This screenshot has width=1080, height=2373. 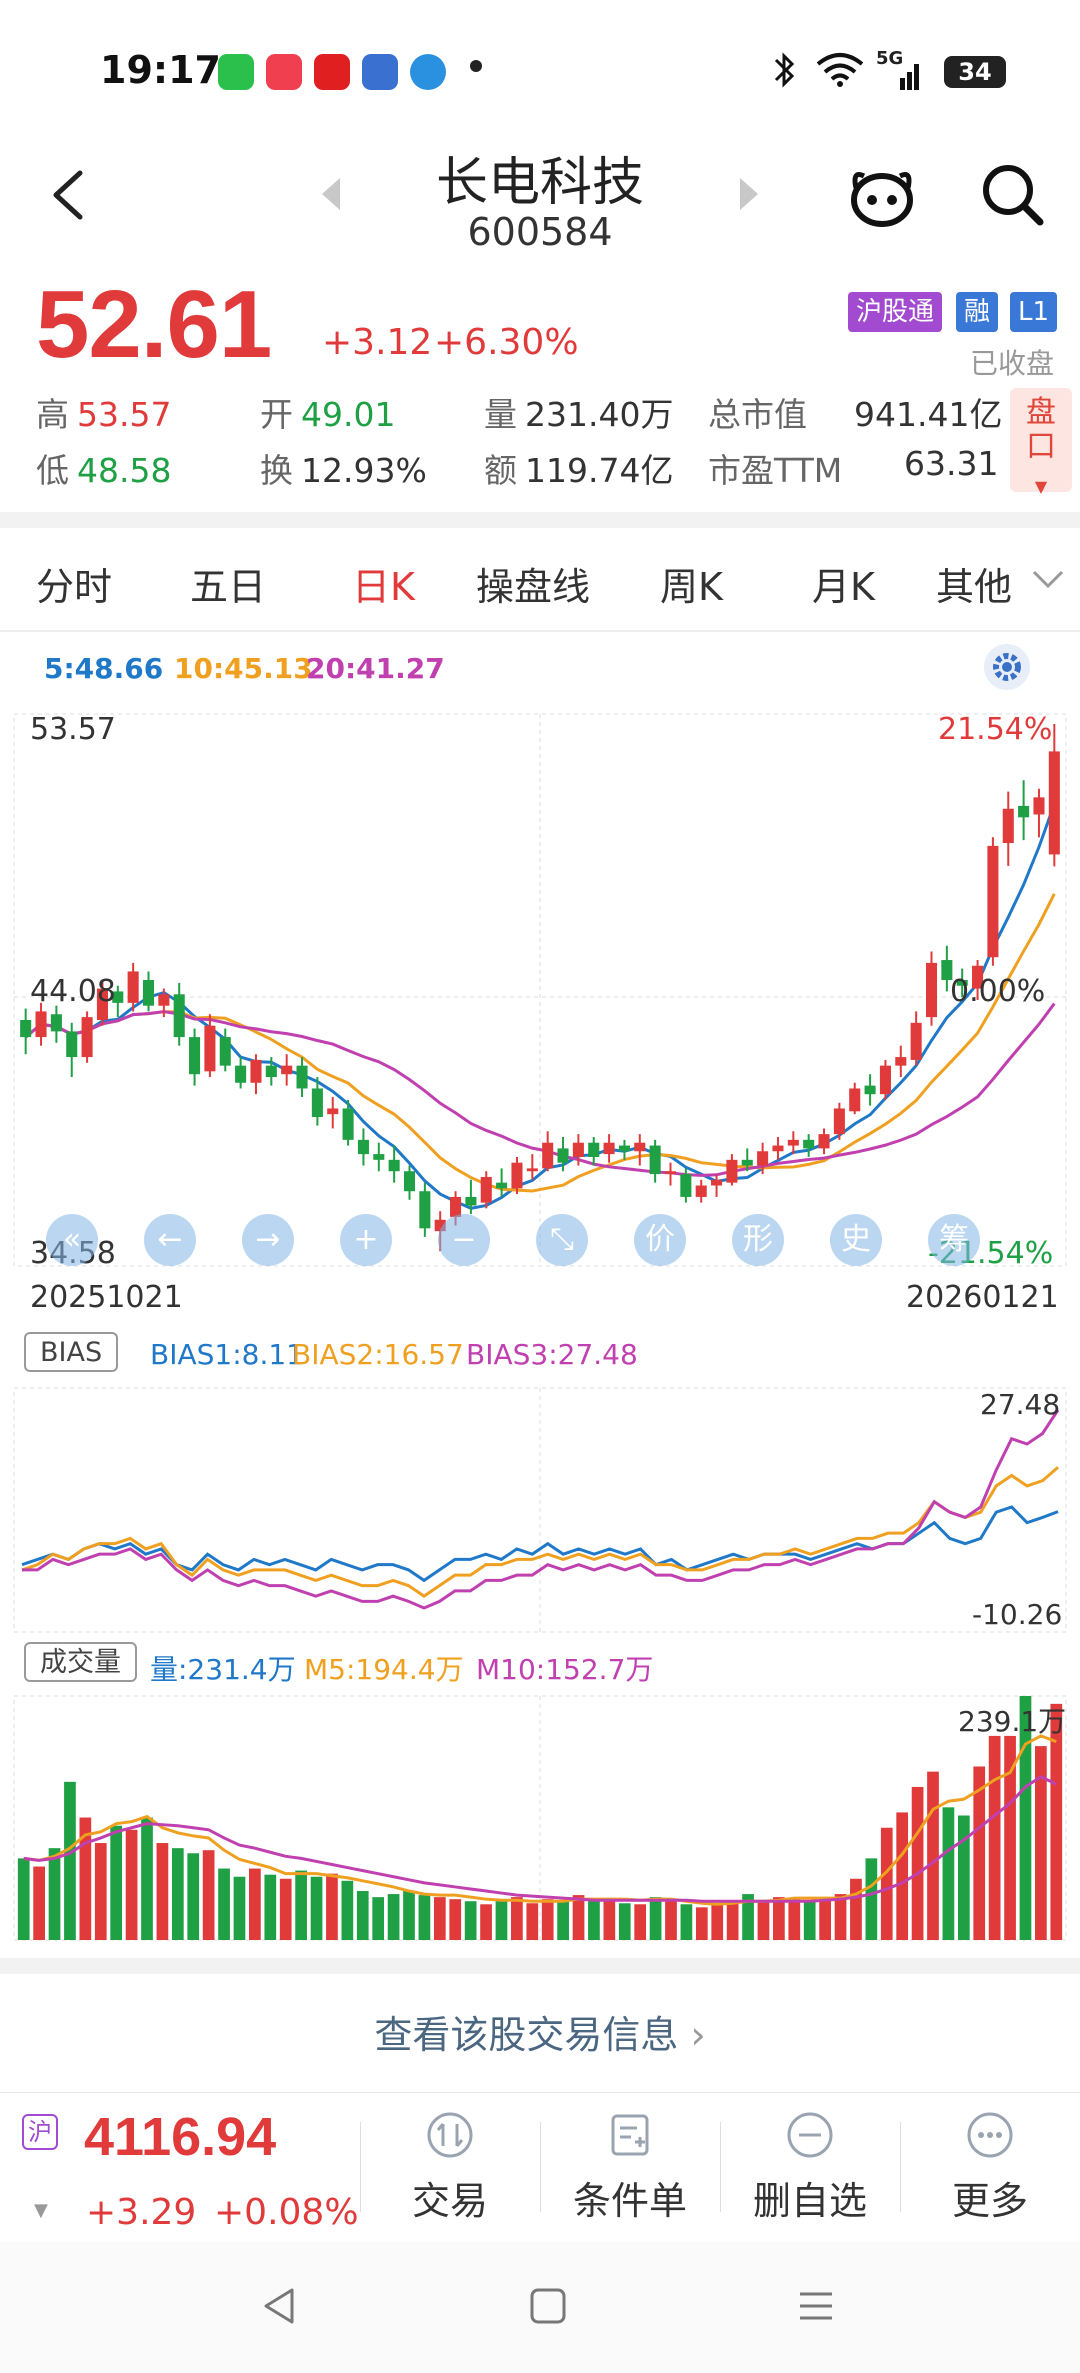 What do you see at coordinates (540, 2031) in the screenshot?
I see `trade-info-link: 查看该股交易信息 ›` at bounding box center [540, 2031].